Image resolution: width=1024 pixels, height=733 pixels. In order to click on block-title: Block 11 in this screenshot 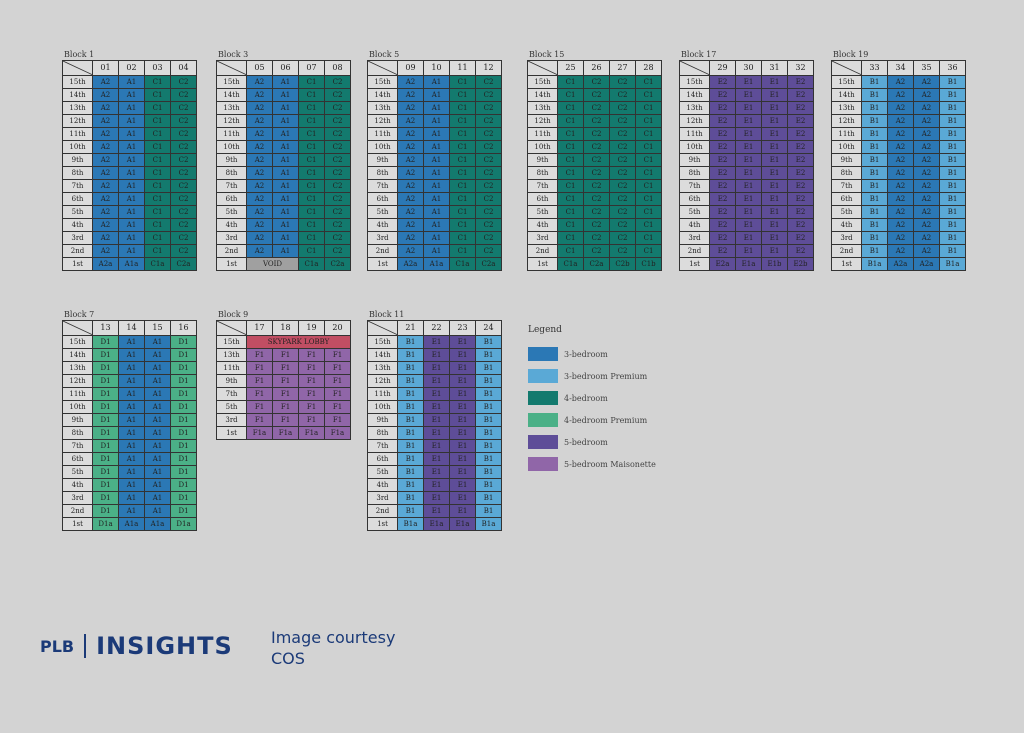, I will do `click(387, 314)`.